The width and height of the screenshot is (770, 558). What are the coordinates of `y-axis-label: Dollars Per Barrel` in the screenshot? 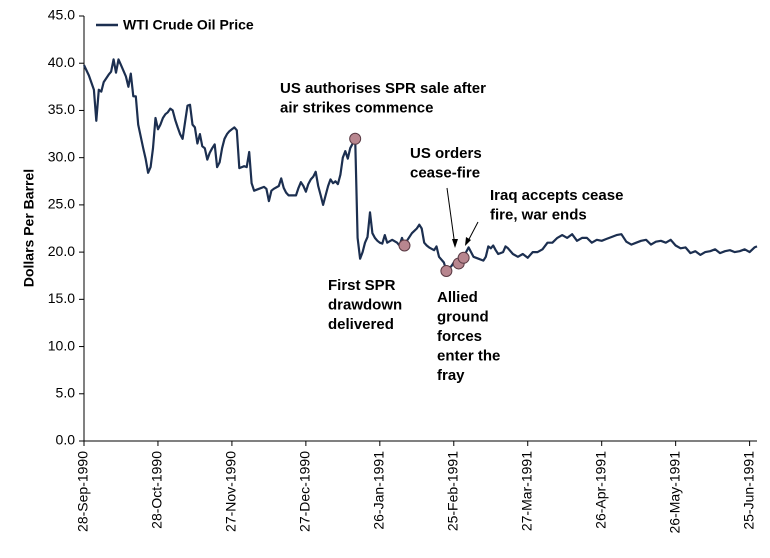 It's located at (29, 228).